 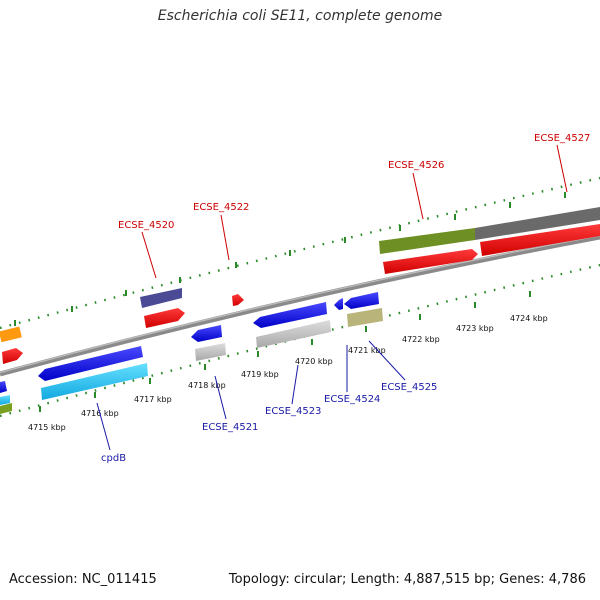 I want to click on gene-label-ecse-4521: ECSE_4521, so click(x=230, y=427).